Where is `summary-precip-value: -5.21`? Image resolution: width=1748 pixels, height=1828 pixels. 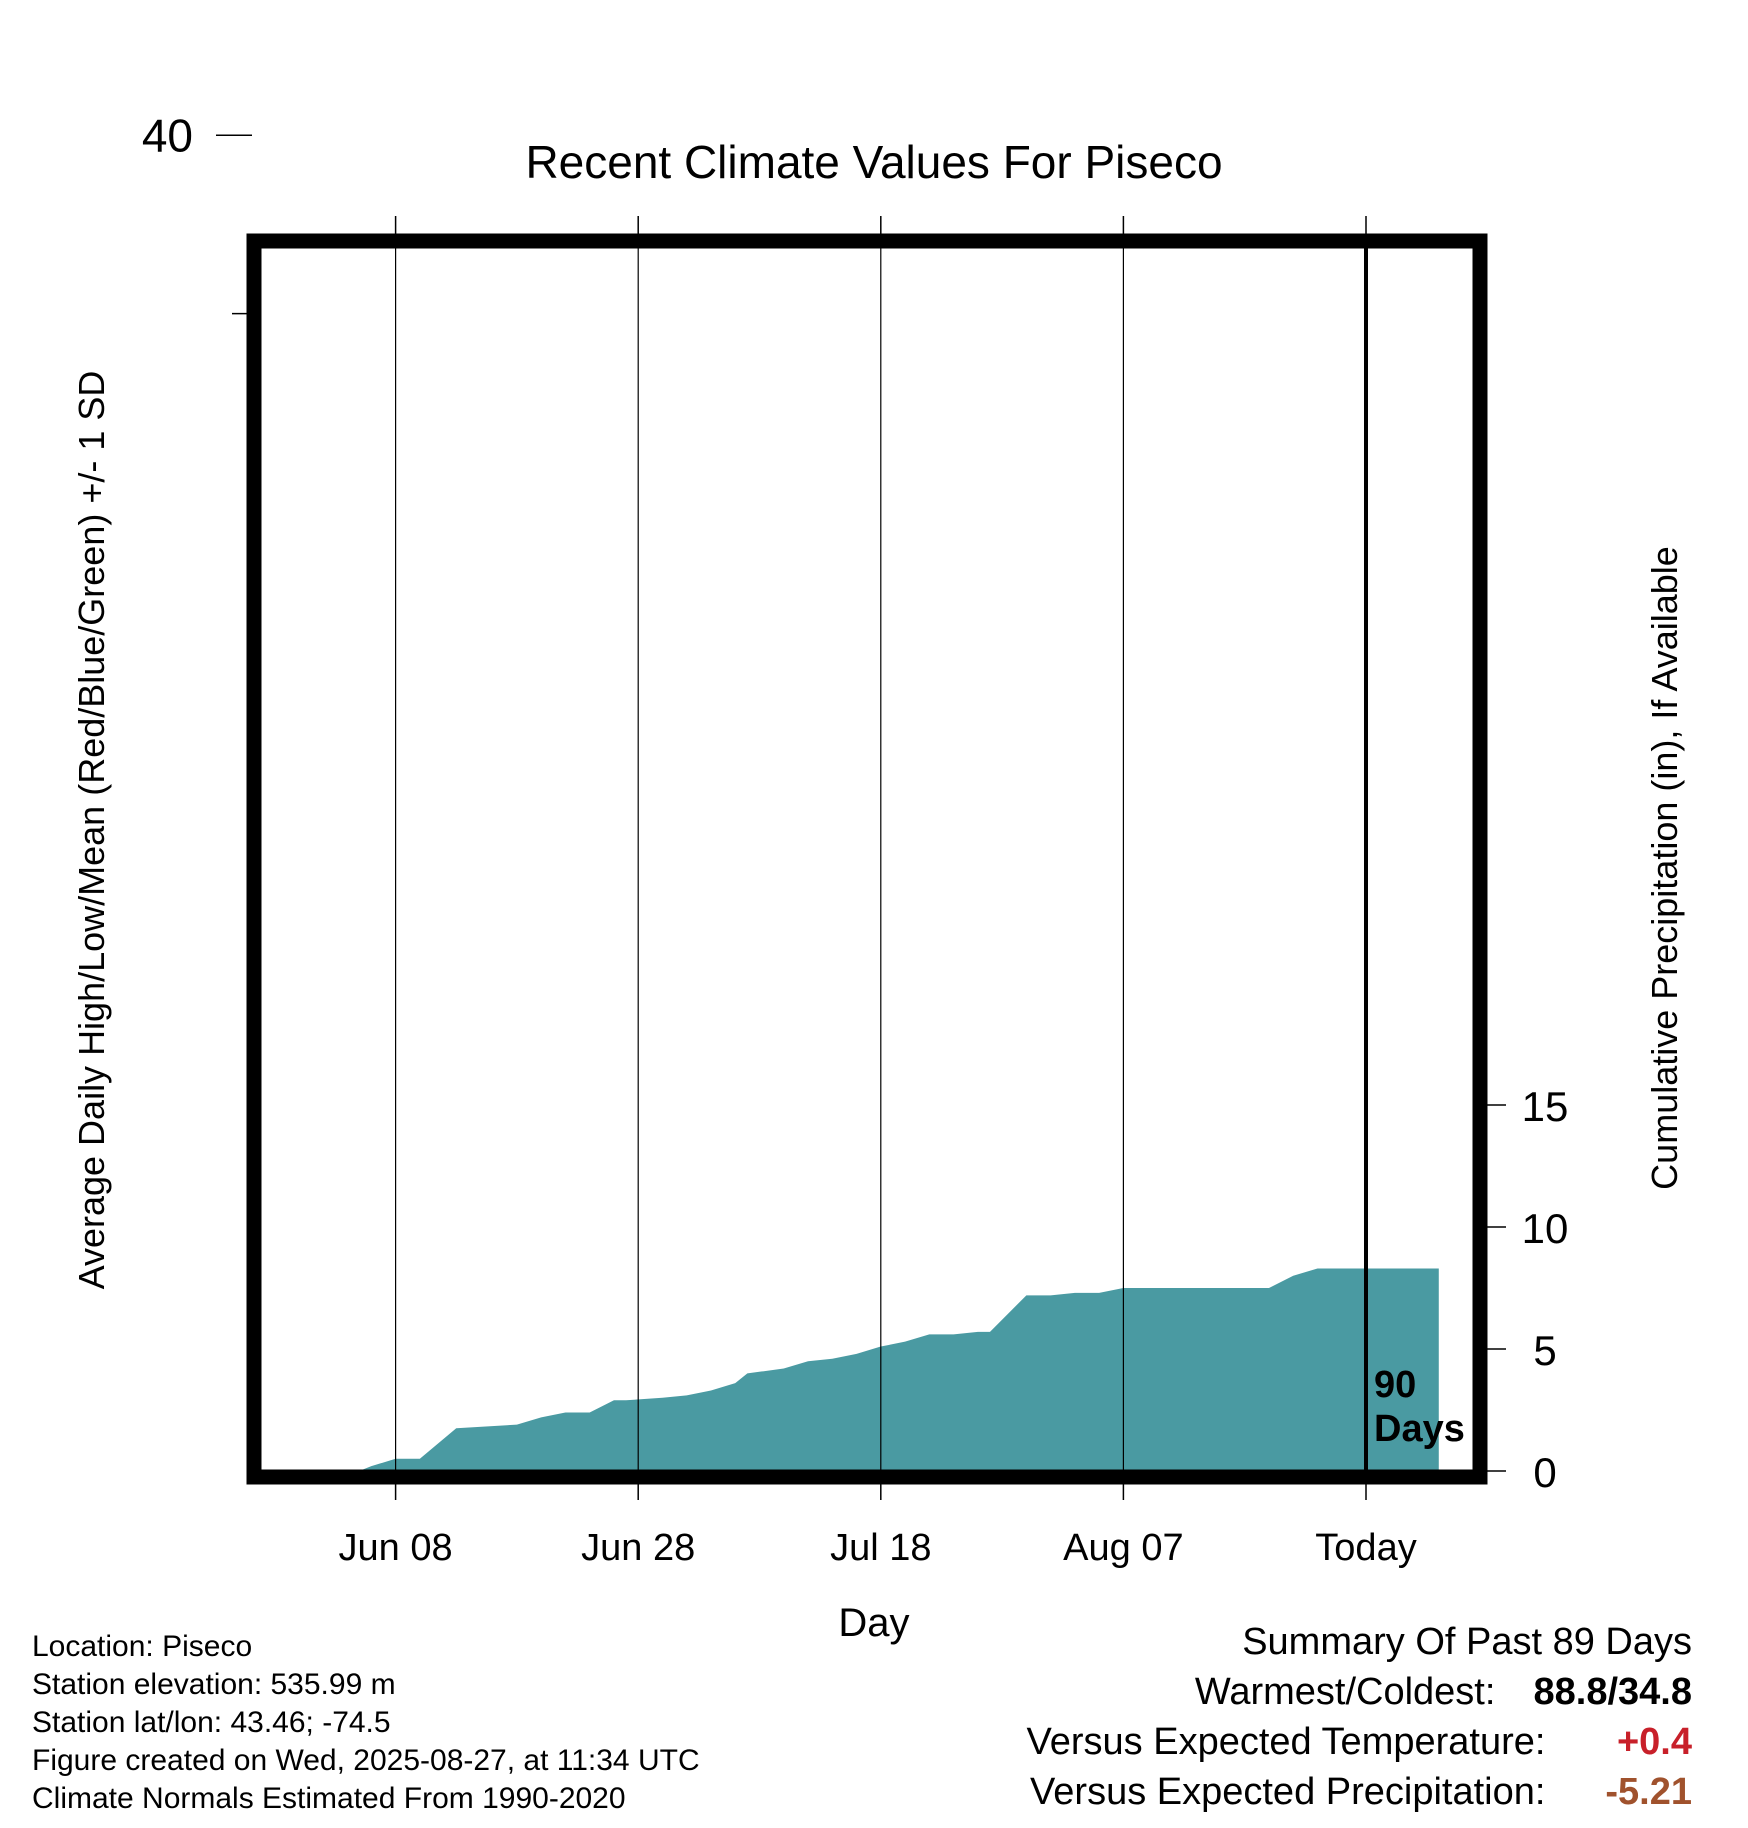 summary-precip-value: -5.21 is located at coordinates (1648, 1792).